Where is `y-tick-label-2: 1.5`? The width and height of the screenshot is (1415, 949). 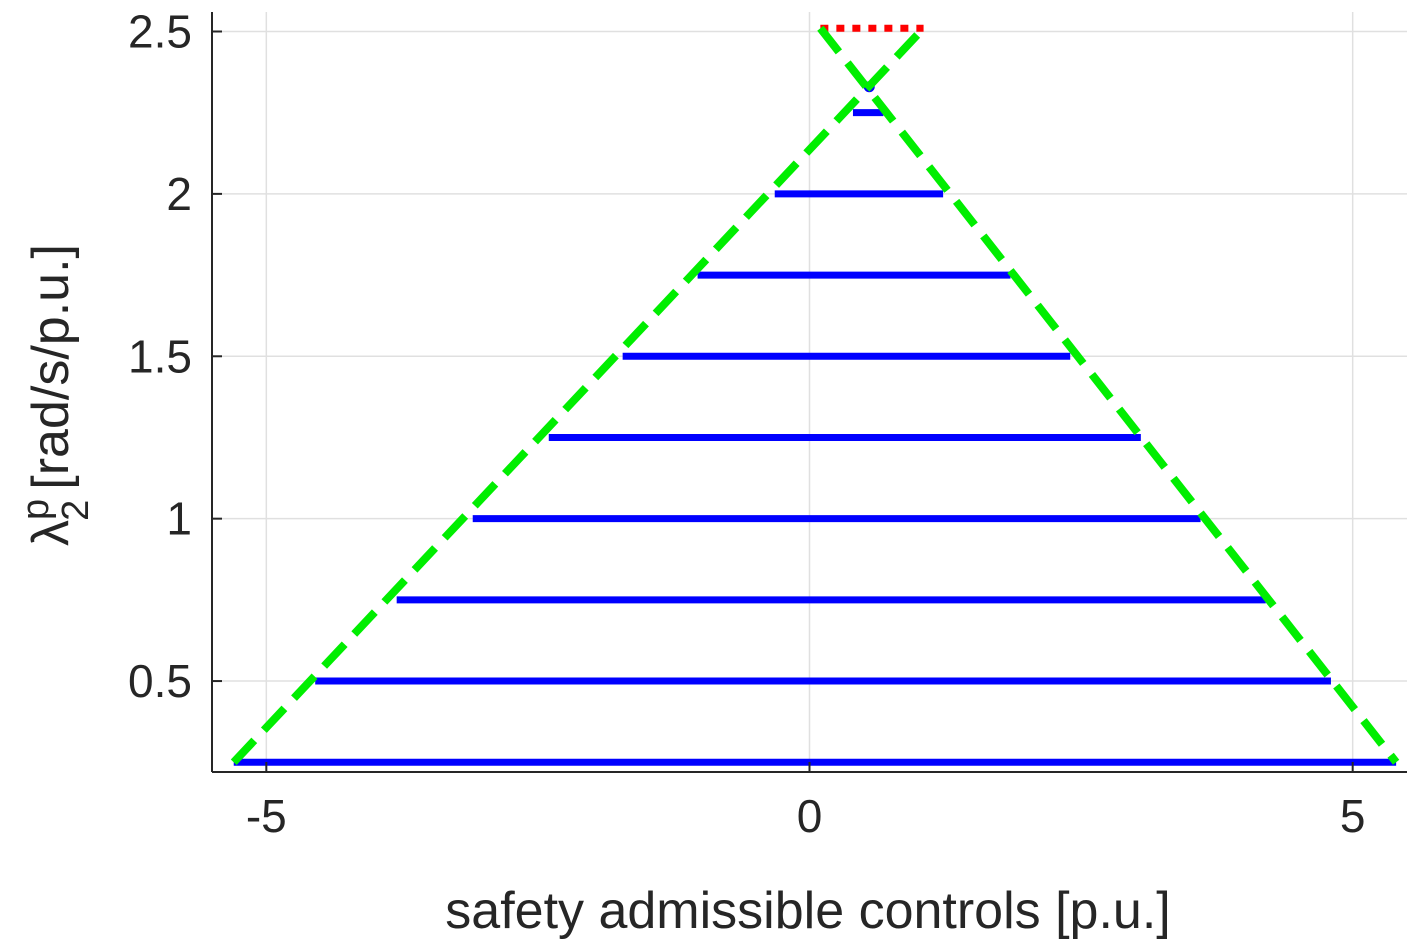
y-tick-label-2: 1.5 is located at coordinates (160, 356).